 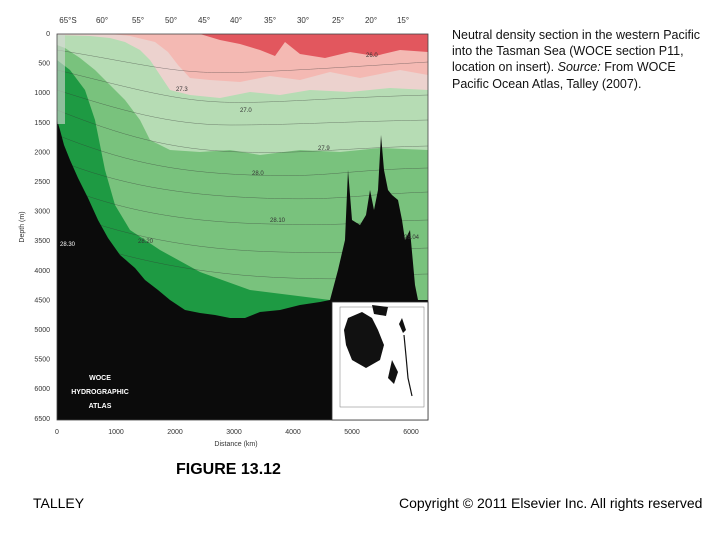 I want to click on depth-tick-label: 6500, so click(x=42, y=419).